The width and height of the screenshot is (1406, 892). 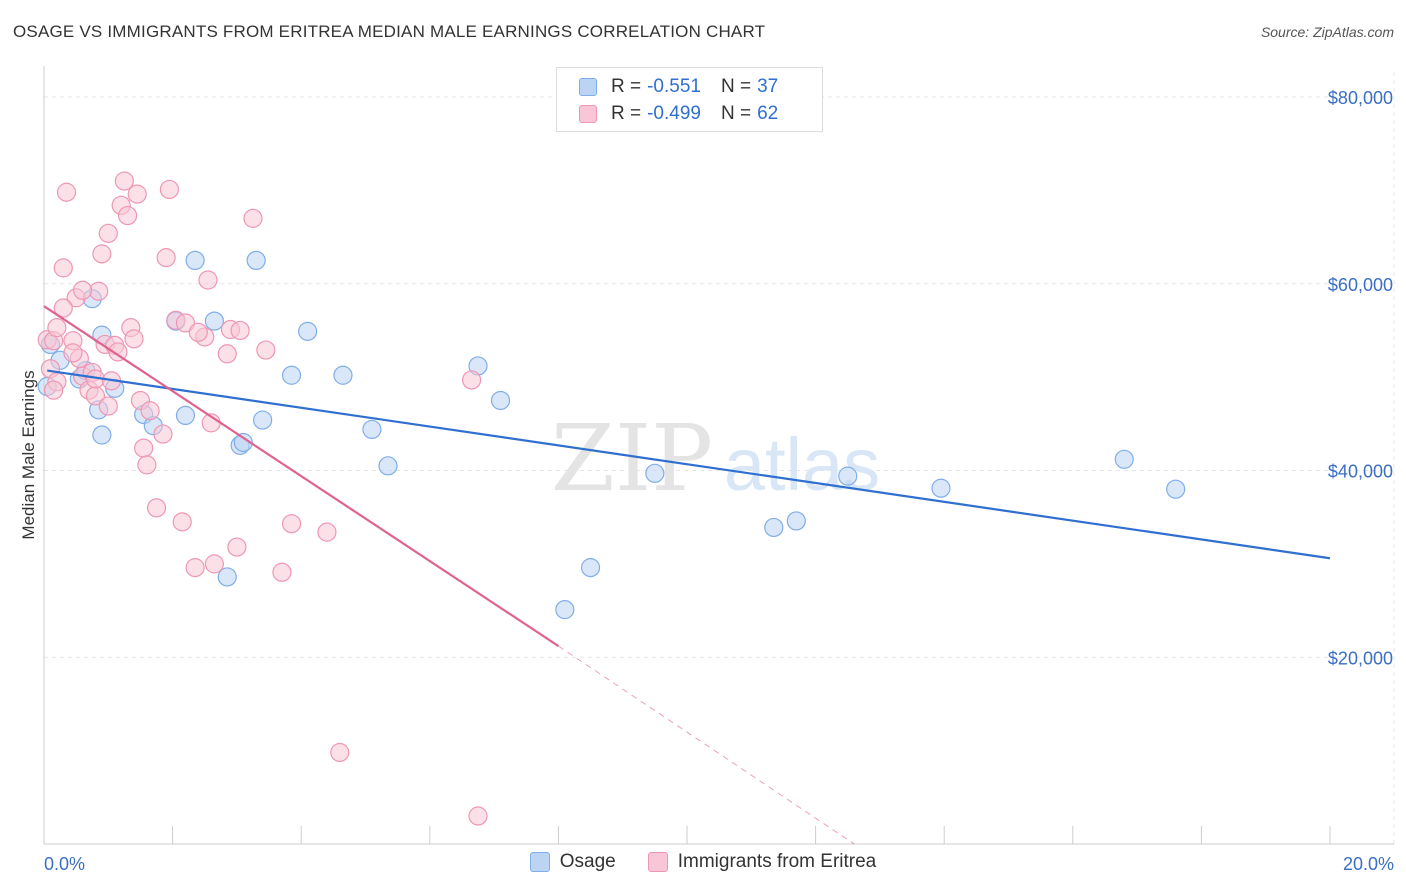 I want to click on legend-item-osage: Osage, so click(x=572, y=862).